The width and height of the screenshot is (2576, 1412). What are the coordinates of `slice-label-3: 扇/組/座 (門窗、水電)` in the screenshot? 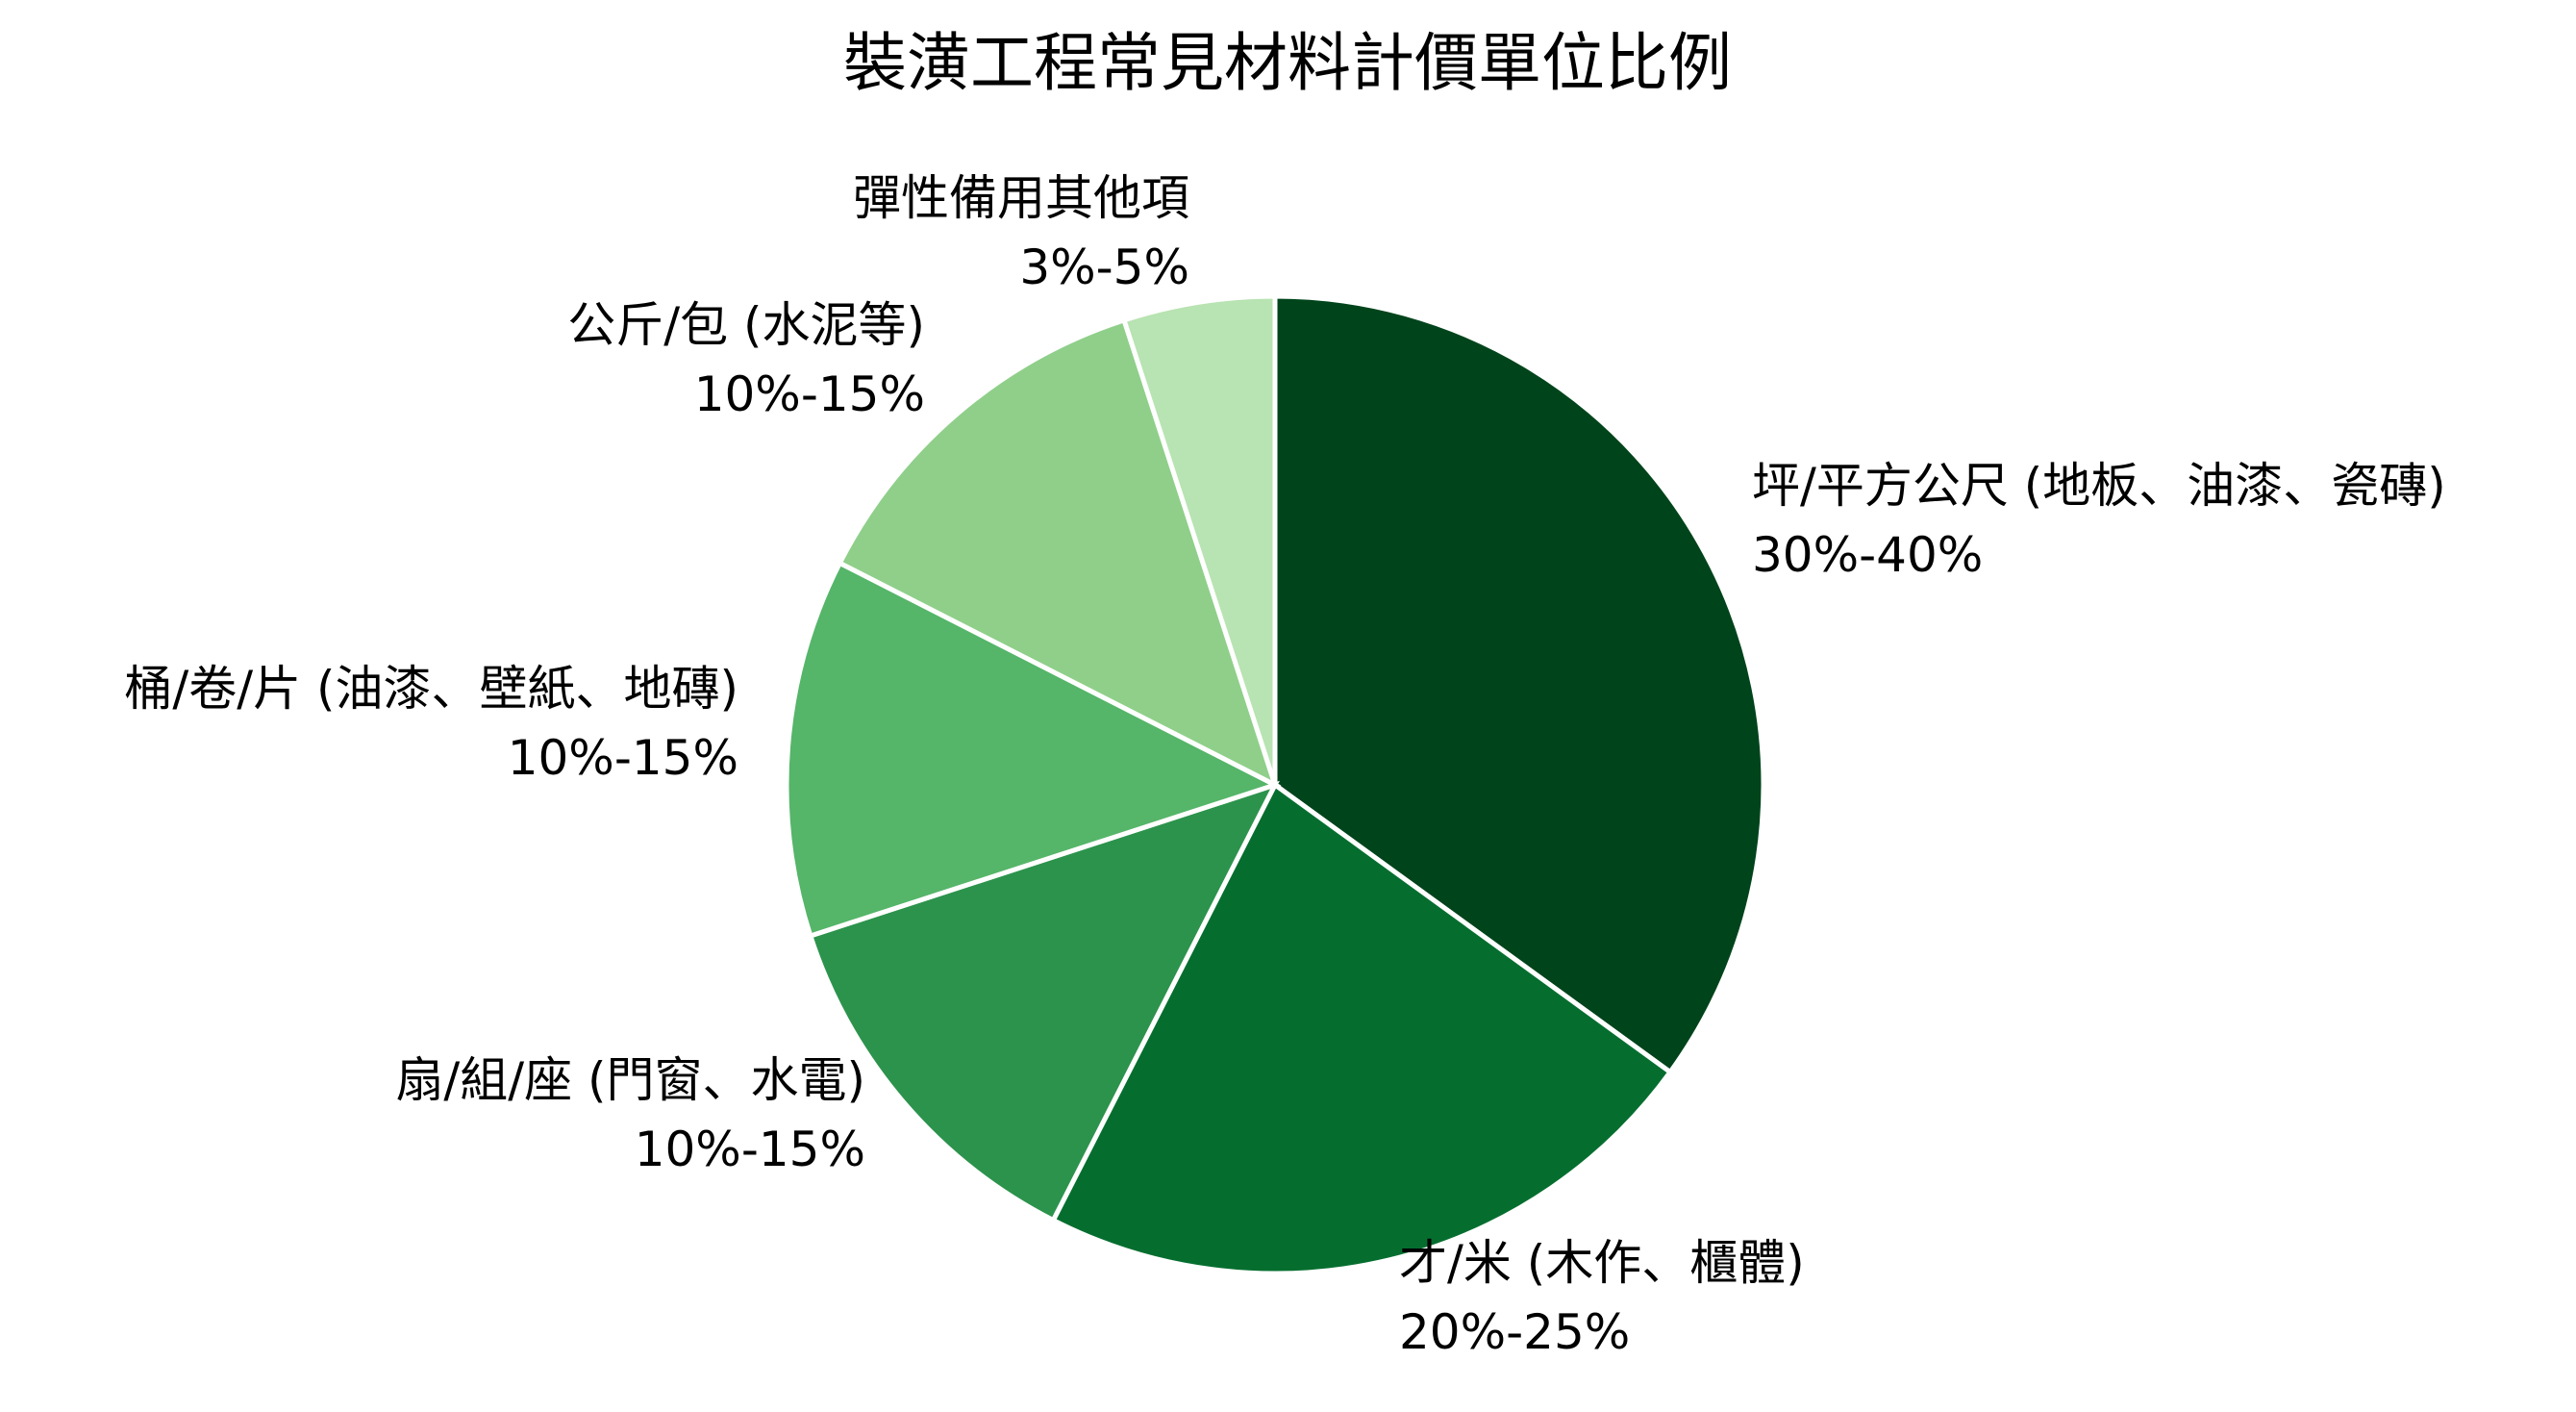 It's located at (630, 1080).